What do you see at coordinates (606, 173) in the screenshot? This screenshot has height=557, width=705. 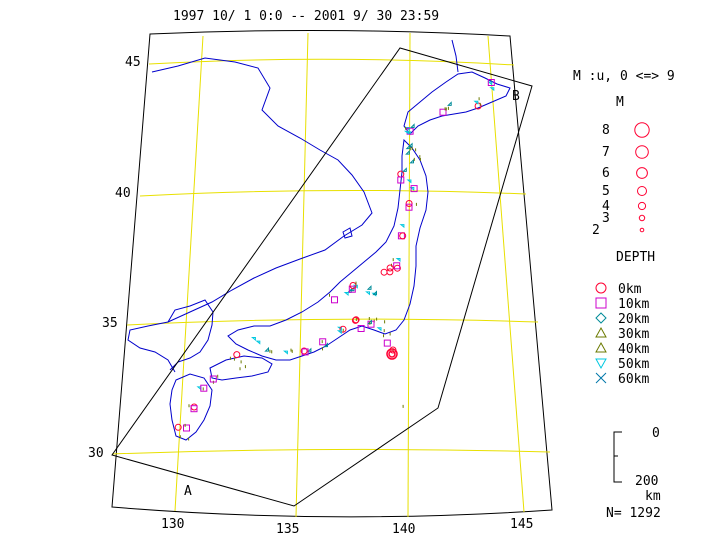 I see `magnitude-label: 6` at bounding box center [606, 173].